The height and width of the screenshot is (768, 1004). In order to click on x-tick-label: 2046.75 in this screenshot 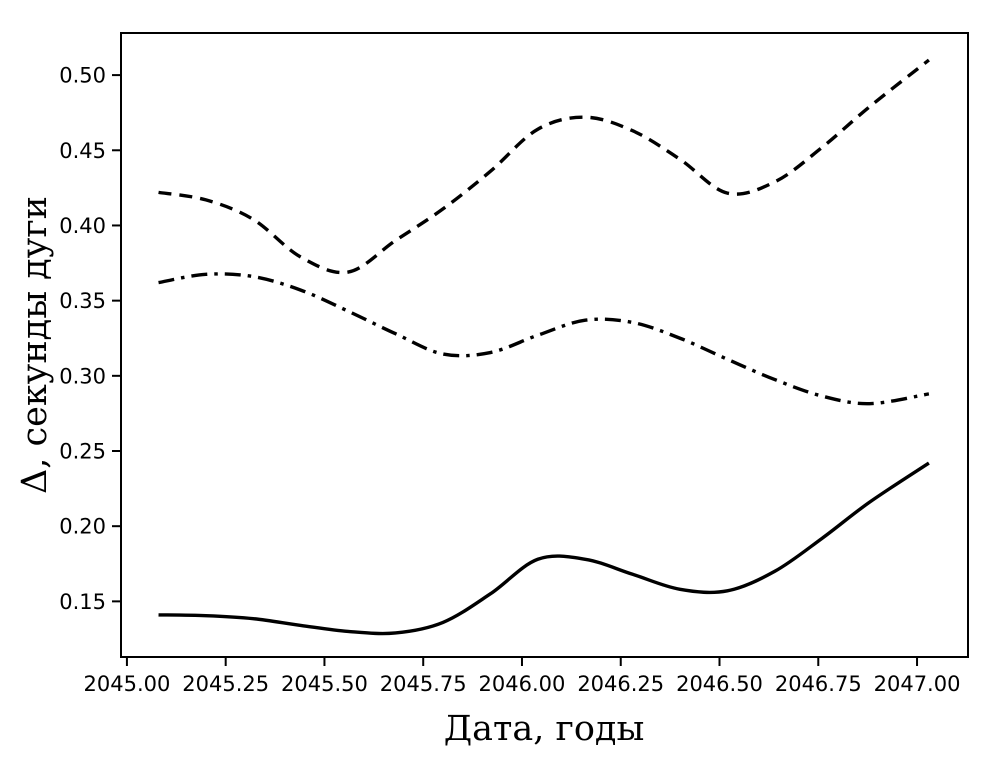, I will do `click(818, 684)`.